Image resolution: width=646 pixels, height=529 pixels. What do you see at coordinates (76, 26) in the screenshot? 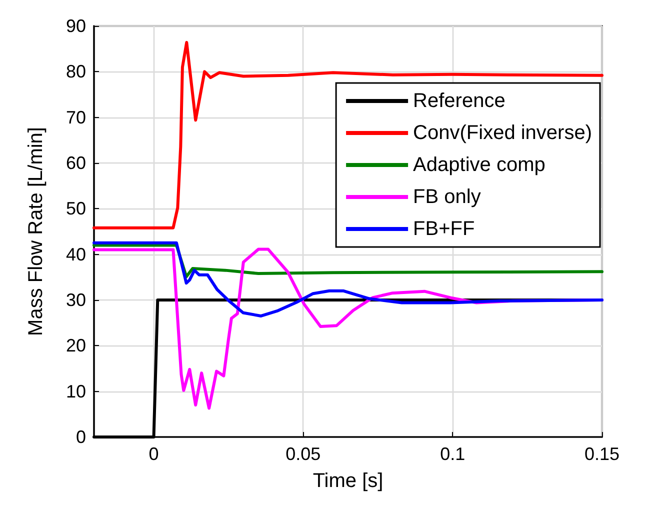
I see `y-tick-label: 90` at bounding box center [76, 26].